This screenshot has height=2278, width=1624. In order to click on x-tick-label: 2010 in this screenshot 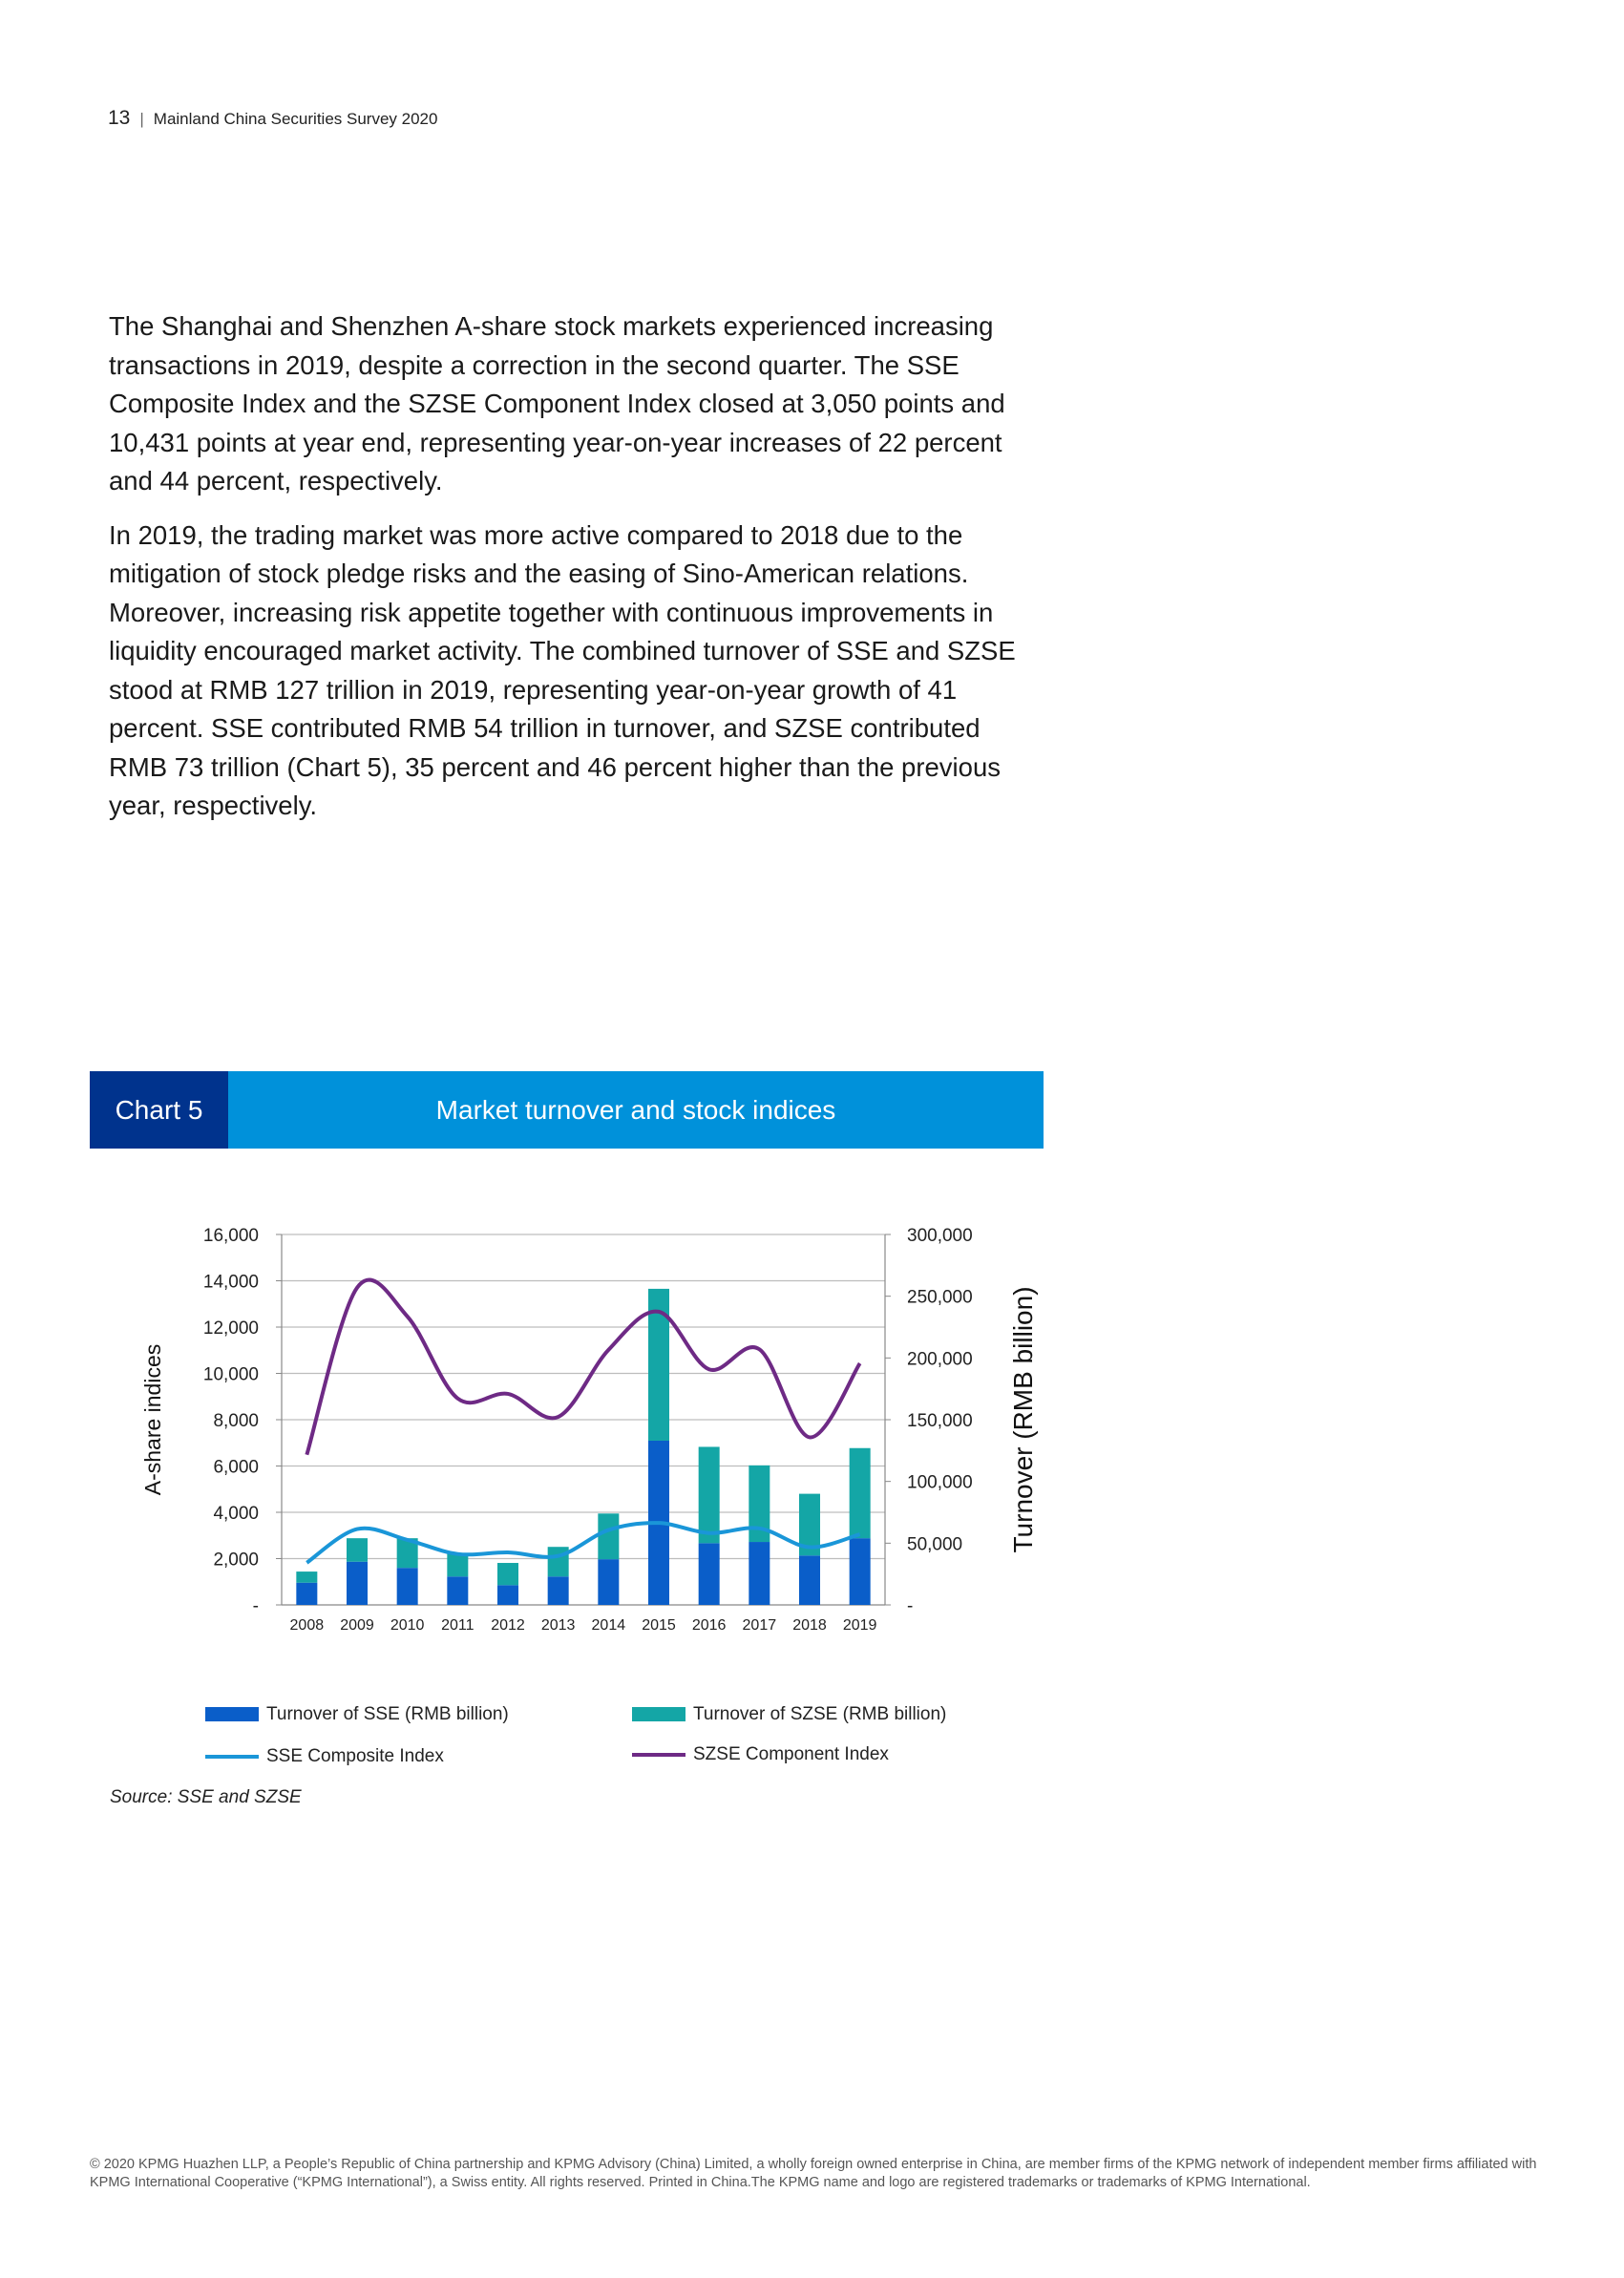, I will do `click(407, 1625)`.